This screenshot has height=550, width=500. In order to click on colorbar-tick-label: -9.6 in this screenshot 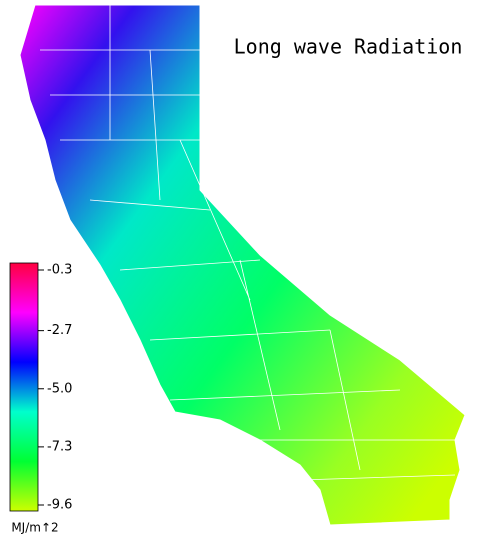, I will do `click(59, 505)`.